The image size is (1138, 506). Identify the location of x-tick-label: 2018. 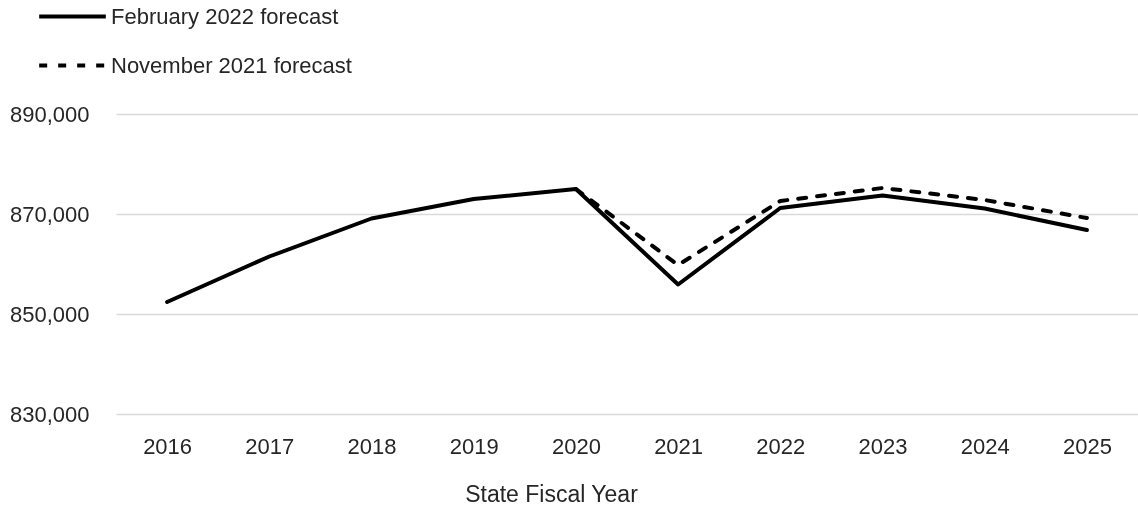
(372, 446).